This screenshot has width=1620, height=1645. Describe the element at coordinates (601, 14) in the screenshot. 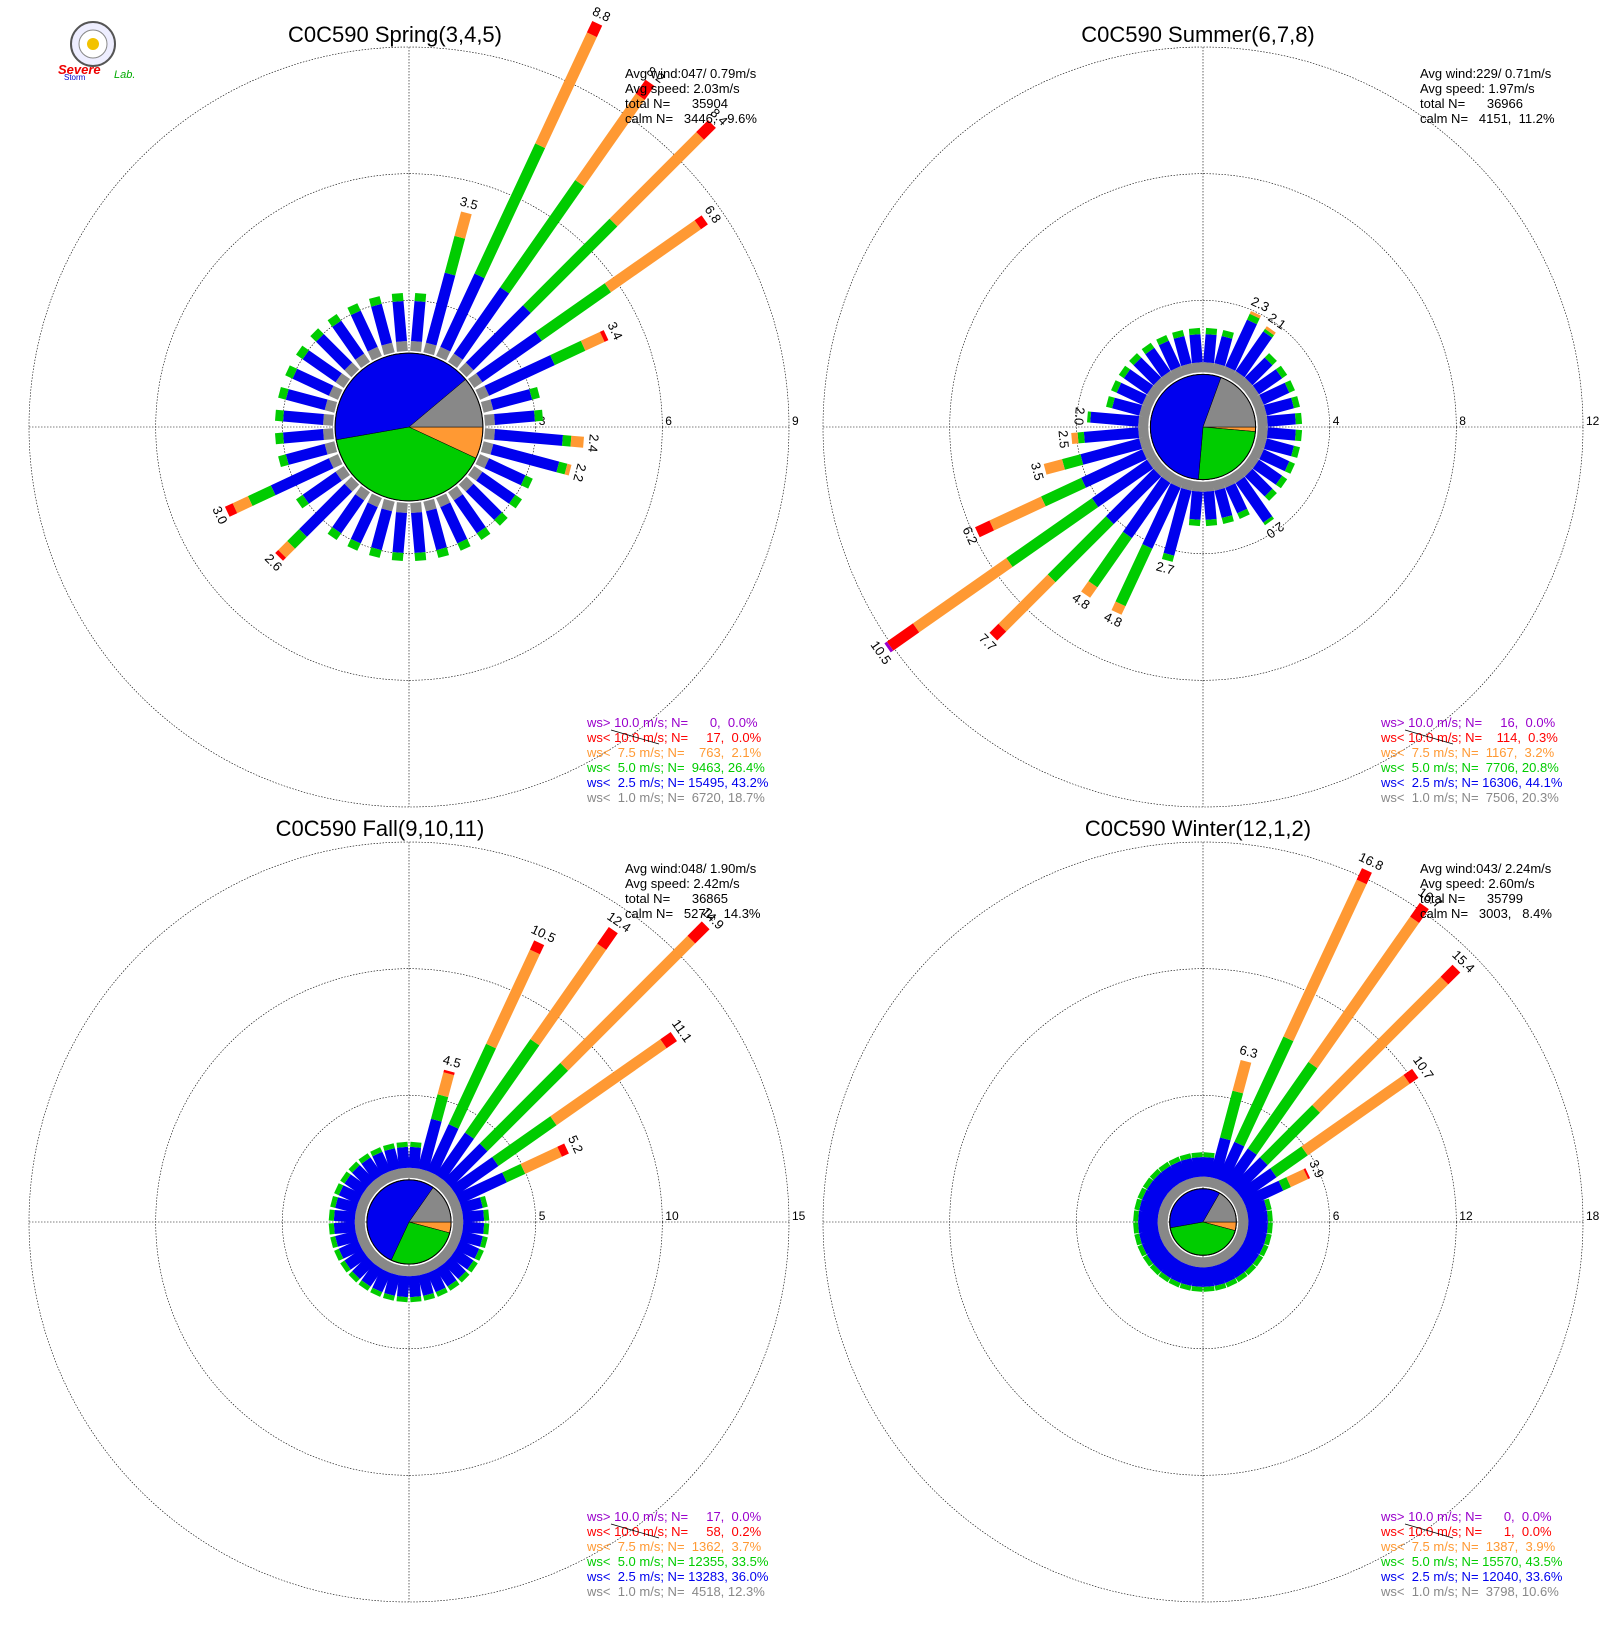

I see `bar-label: 8.8` at that location.